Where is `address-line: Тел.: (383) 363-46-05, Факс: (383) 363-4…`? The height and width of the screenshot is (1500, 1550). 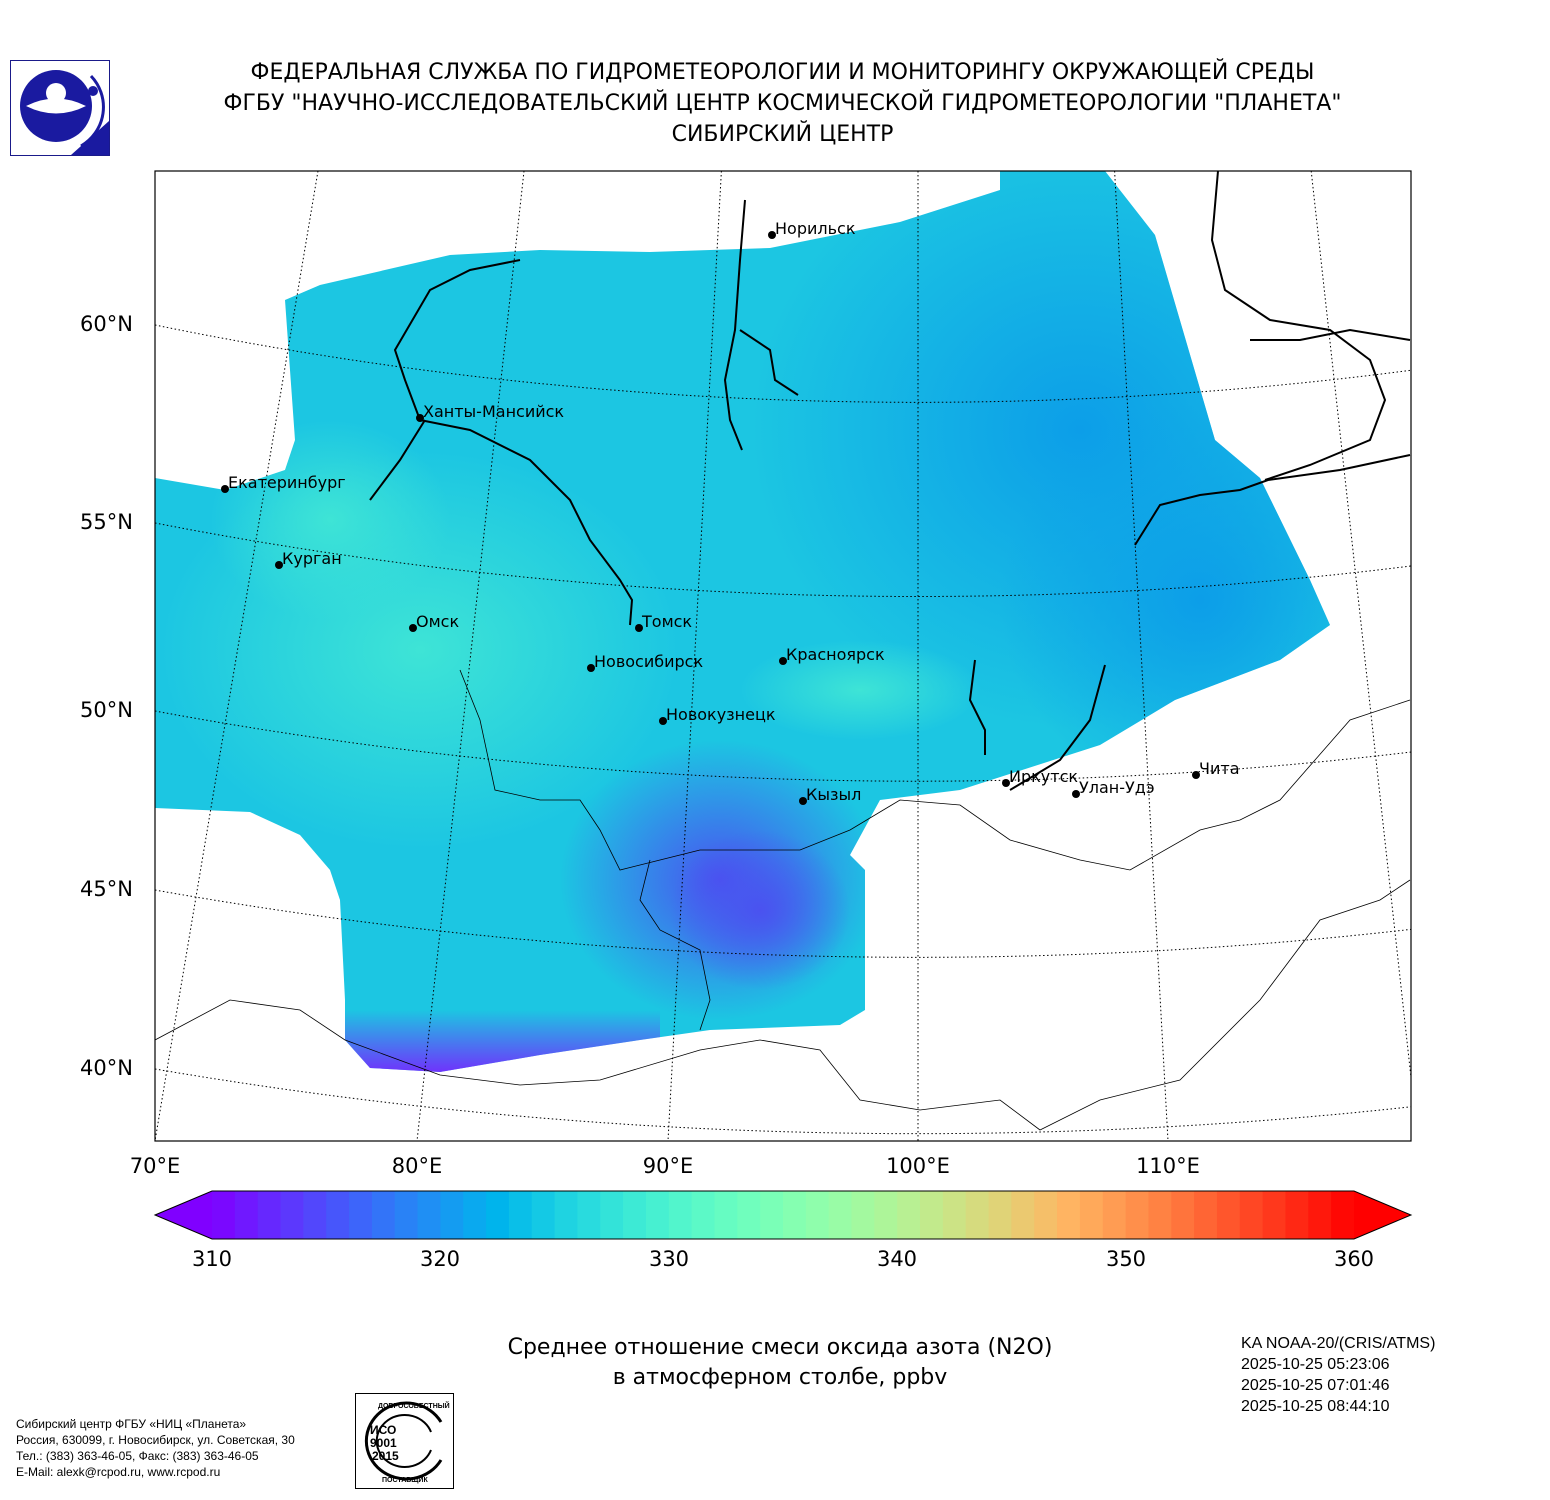
address-line: Тел.: (383) 363-46-05, Факс: (383) 363-4… is located at coordinates (137, 1456).